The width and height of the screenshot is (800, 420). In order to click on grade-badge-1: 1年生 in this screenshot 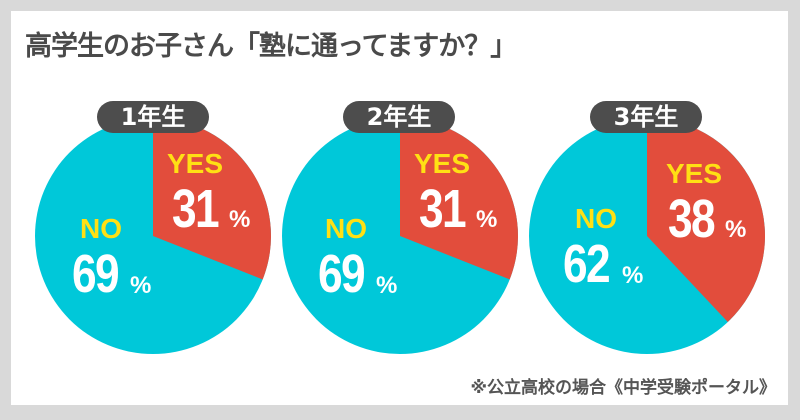, I will do `click(153, 117)`.